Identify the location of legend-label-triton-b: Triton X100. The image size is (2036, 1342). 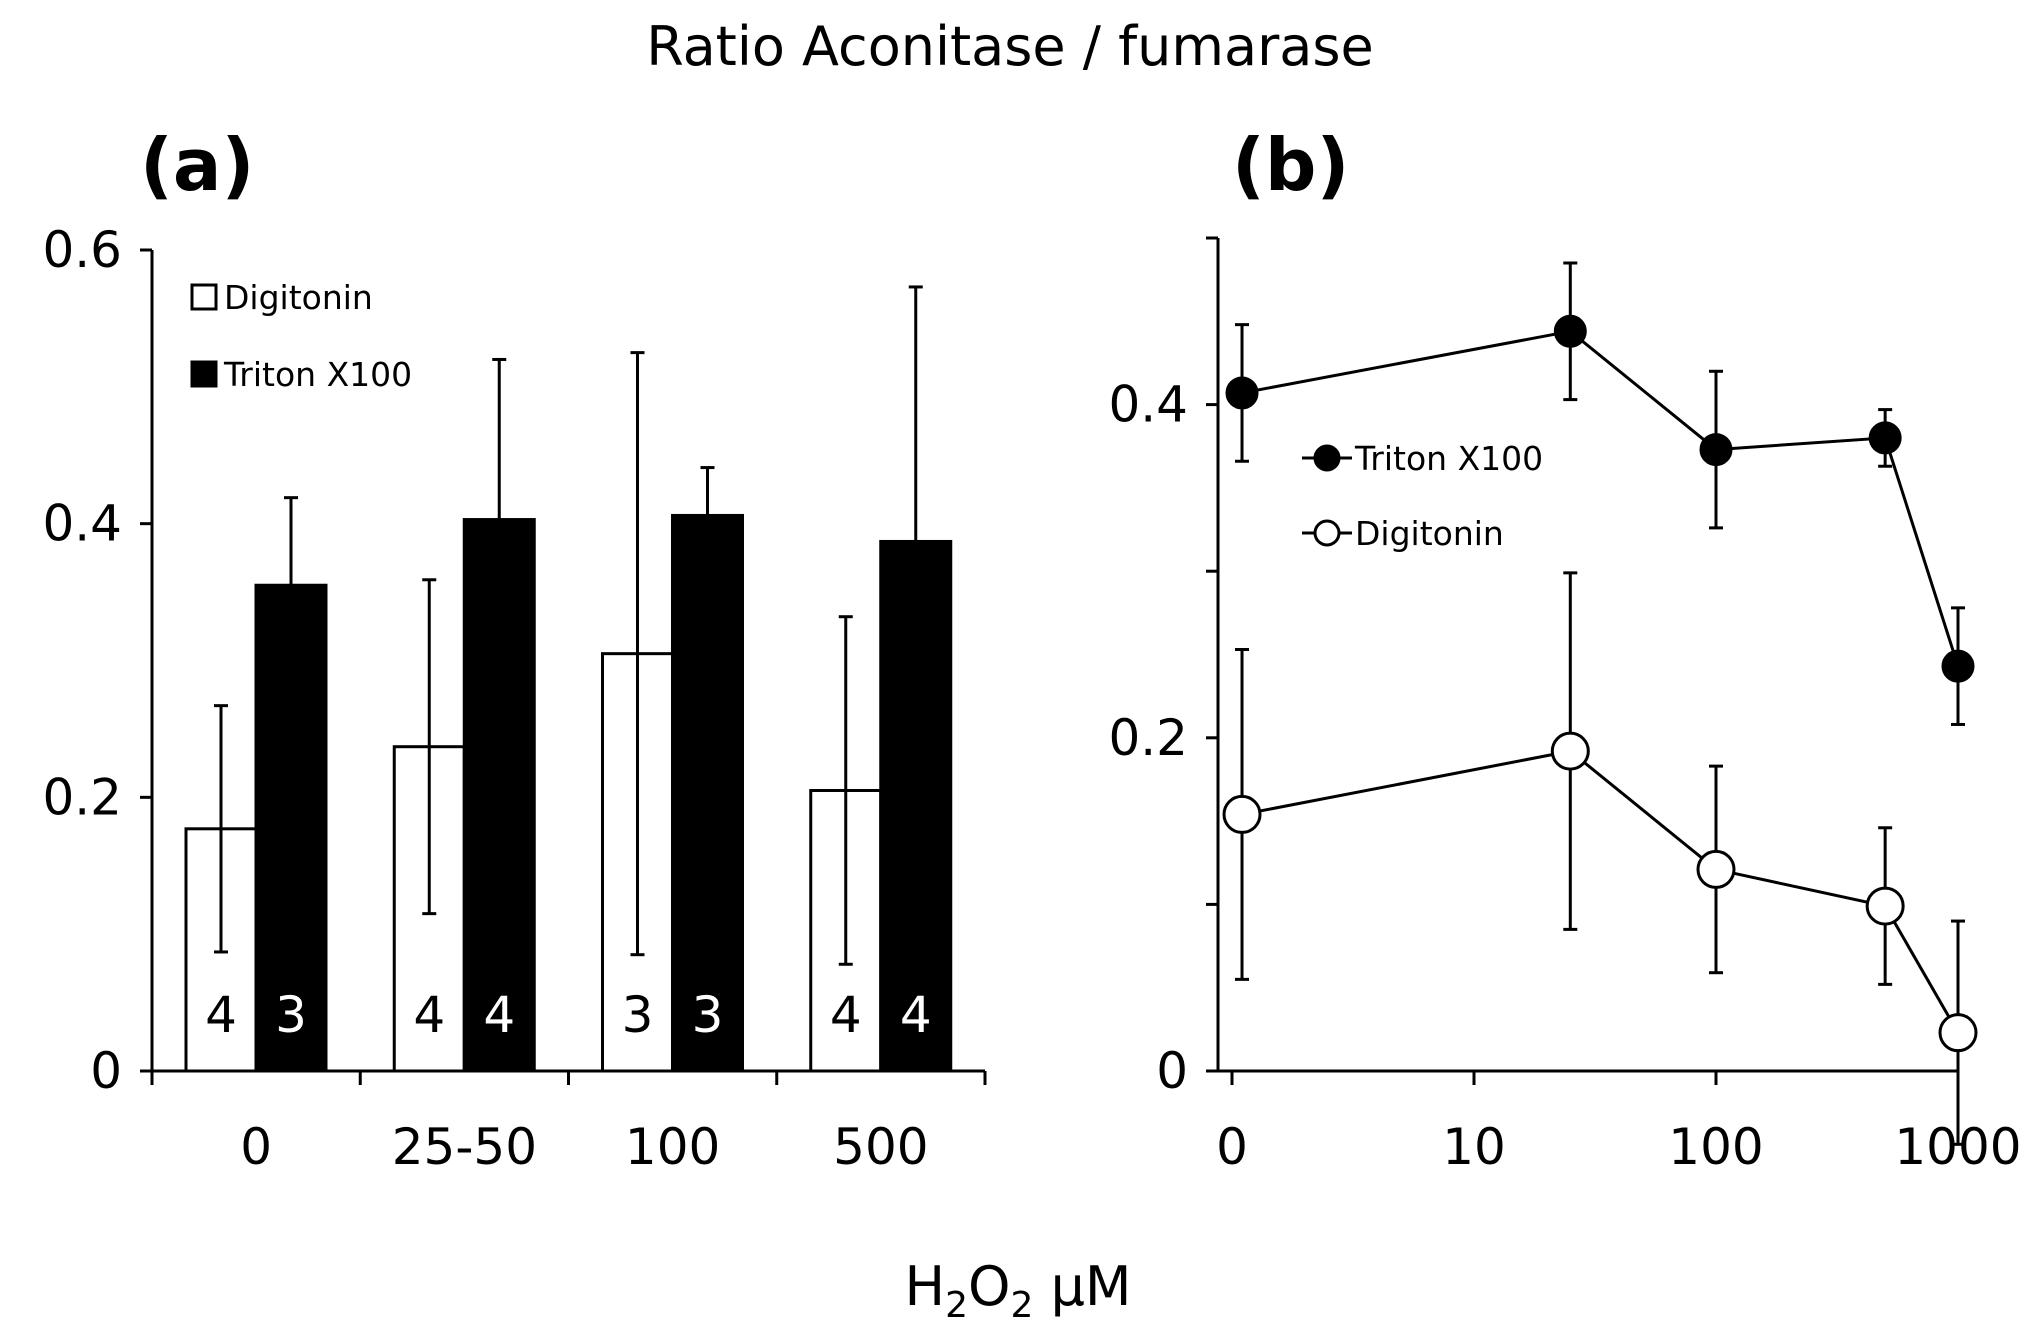
(1448, 458).